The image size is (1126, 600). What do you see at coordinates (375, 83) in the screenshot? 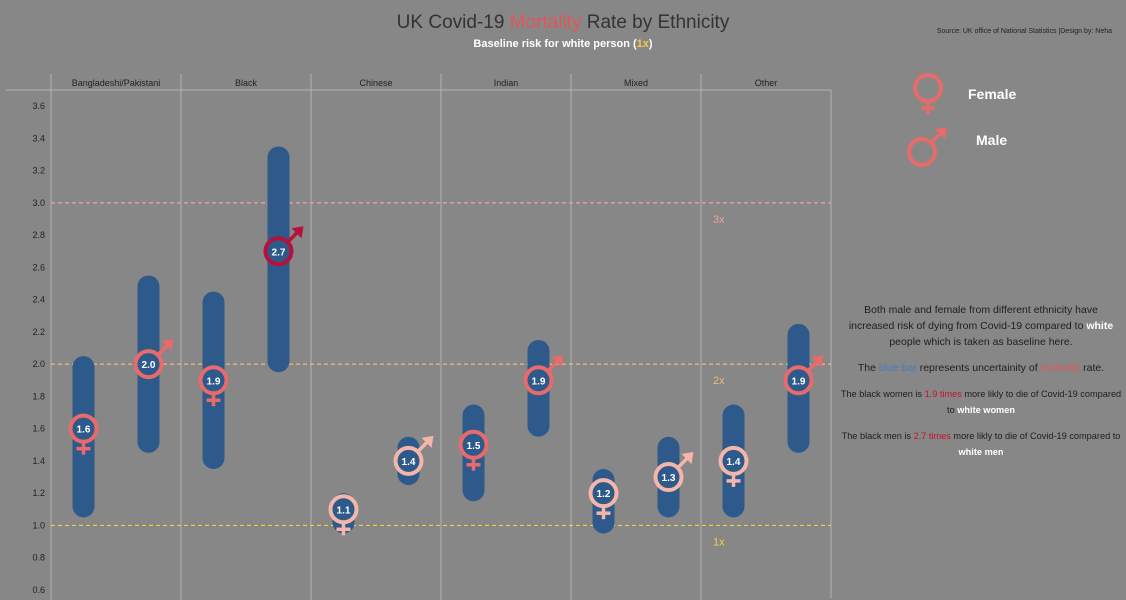
I see `category-header: Chinese` at bounding box center [375, 83].